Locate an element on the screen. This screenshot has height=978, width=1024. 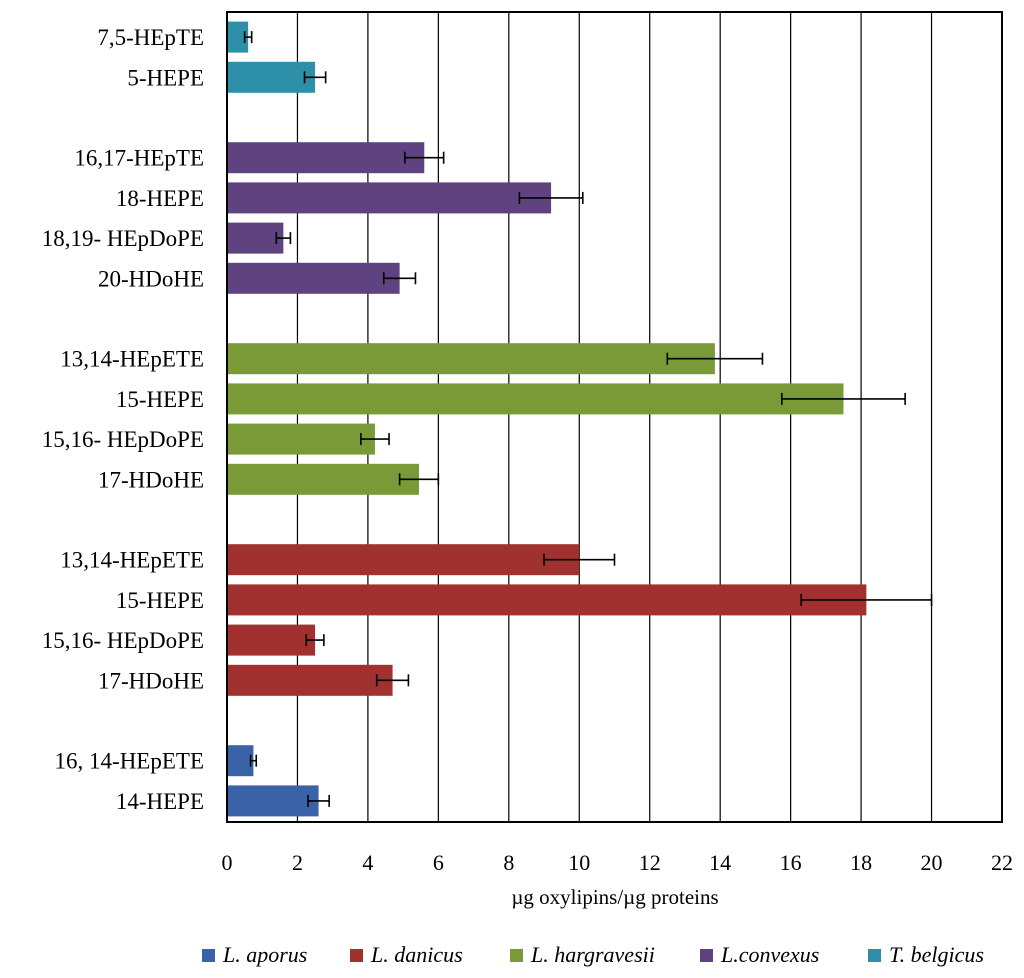
legend-label: L. hargravesii is located at coordinates (592, 954).